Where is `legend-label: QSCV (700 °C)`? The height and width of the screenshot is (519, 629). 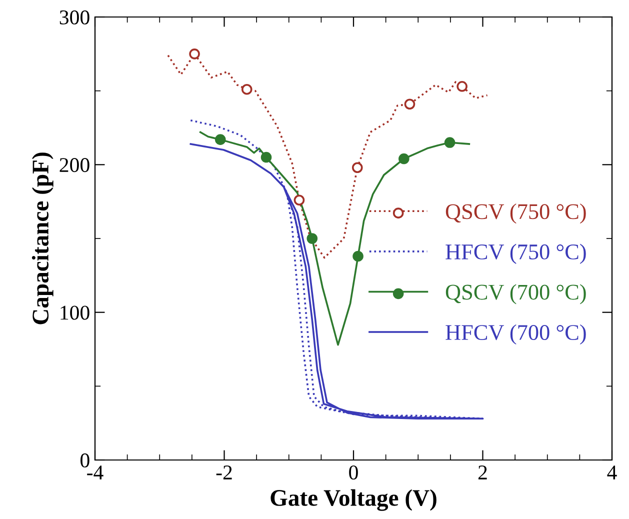 legend-label: QSCV (700 °C) is located at coordinates (516, 294).